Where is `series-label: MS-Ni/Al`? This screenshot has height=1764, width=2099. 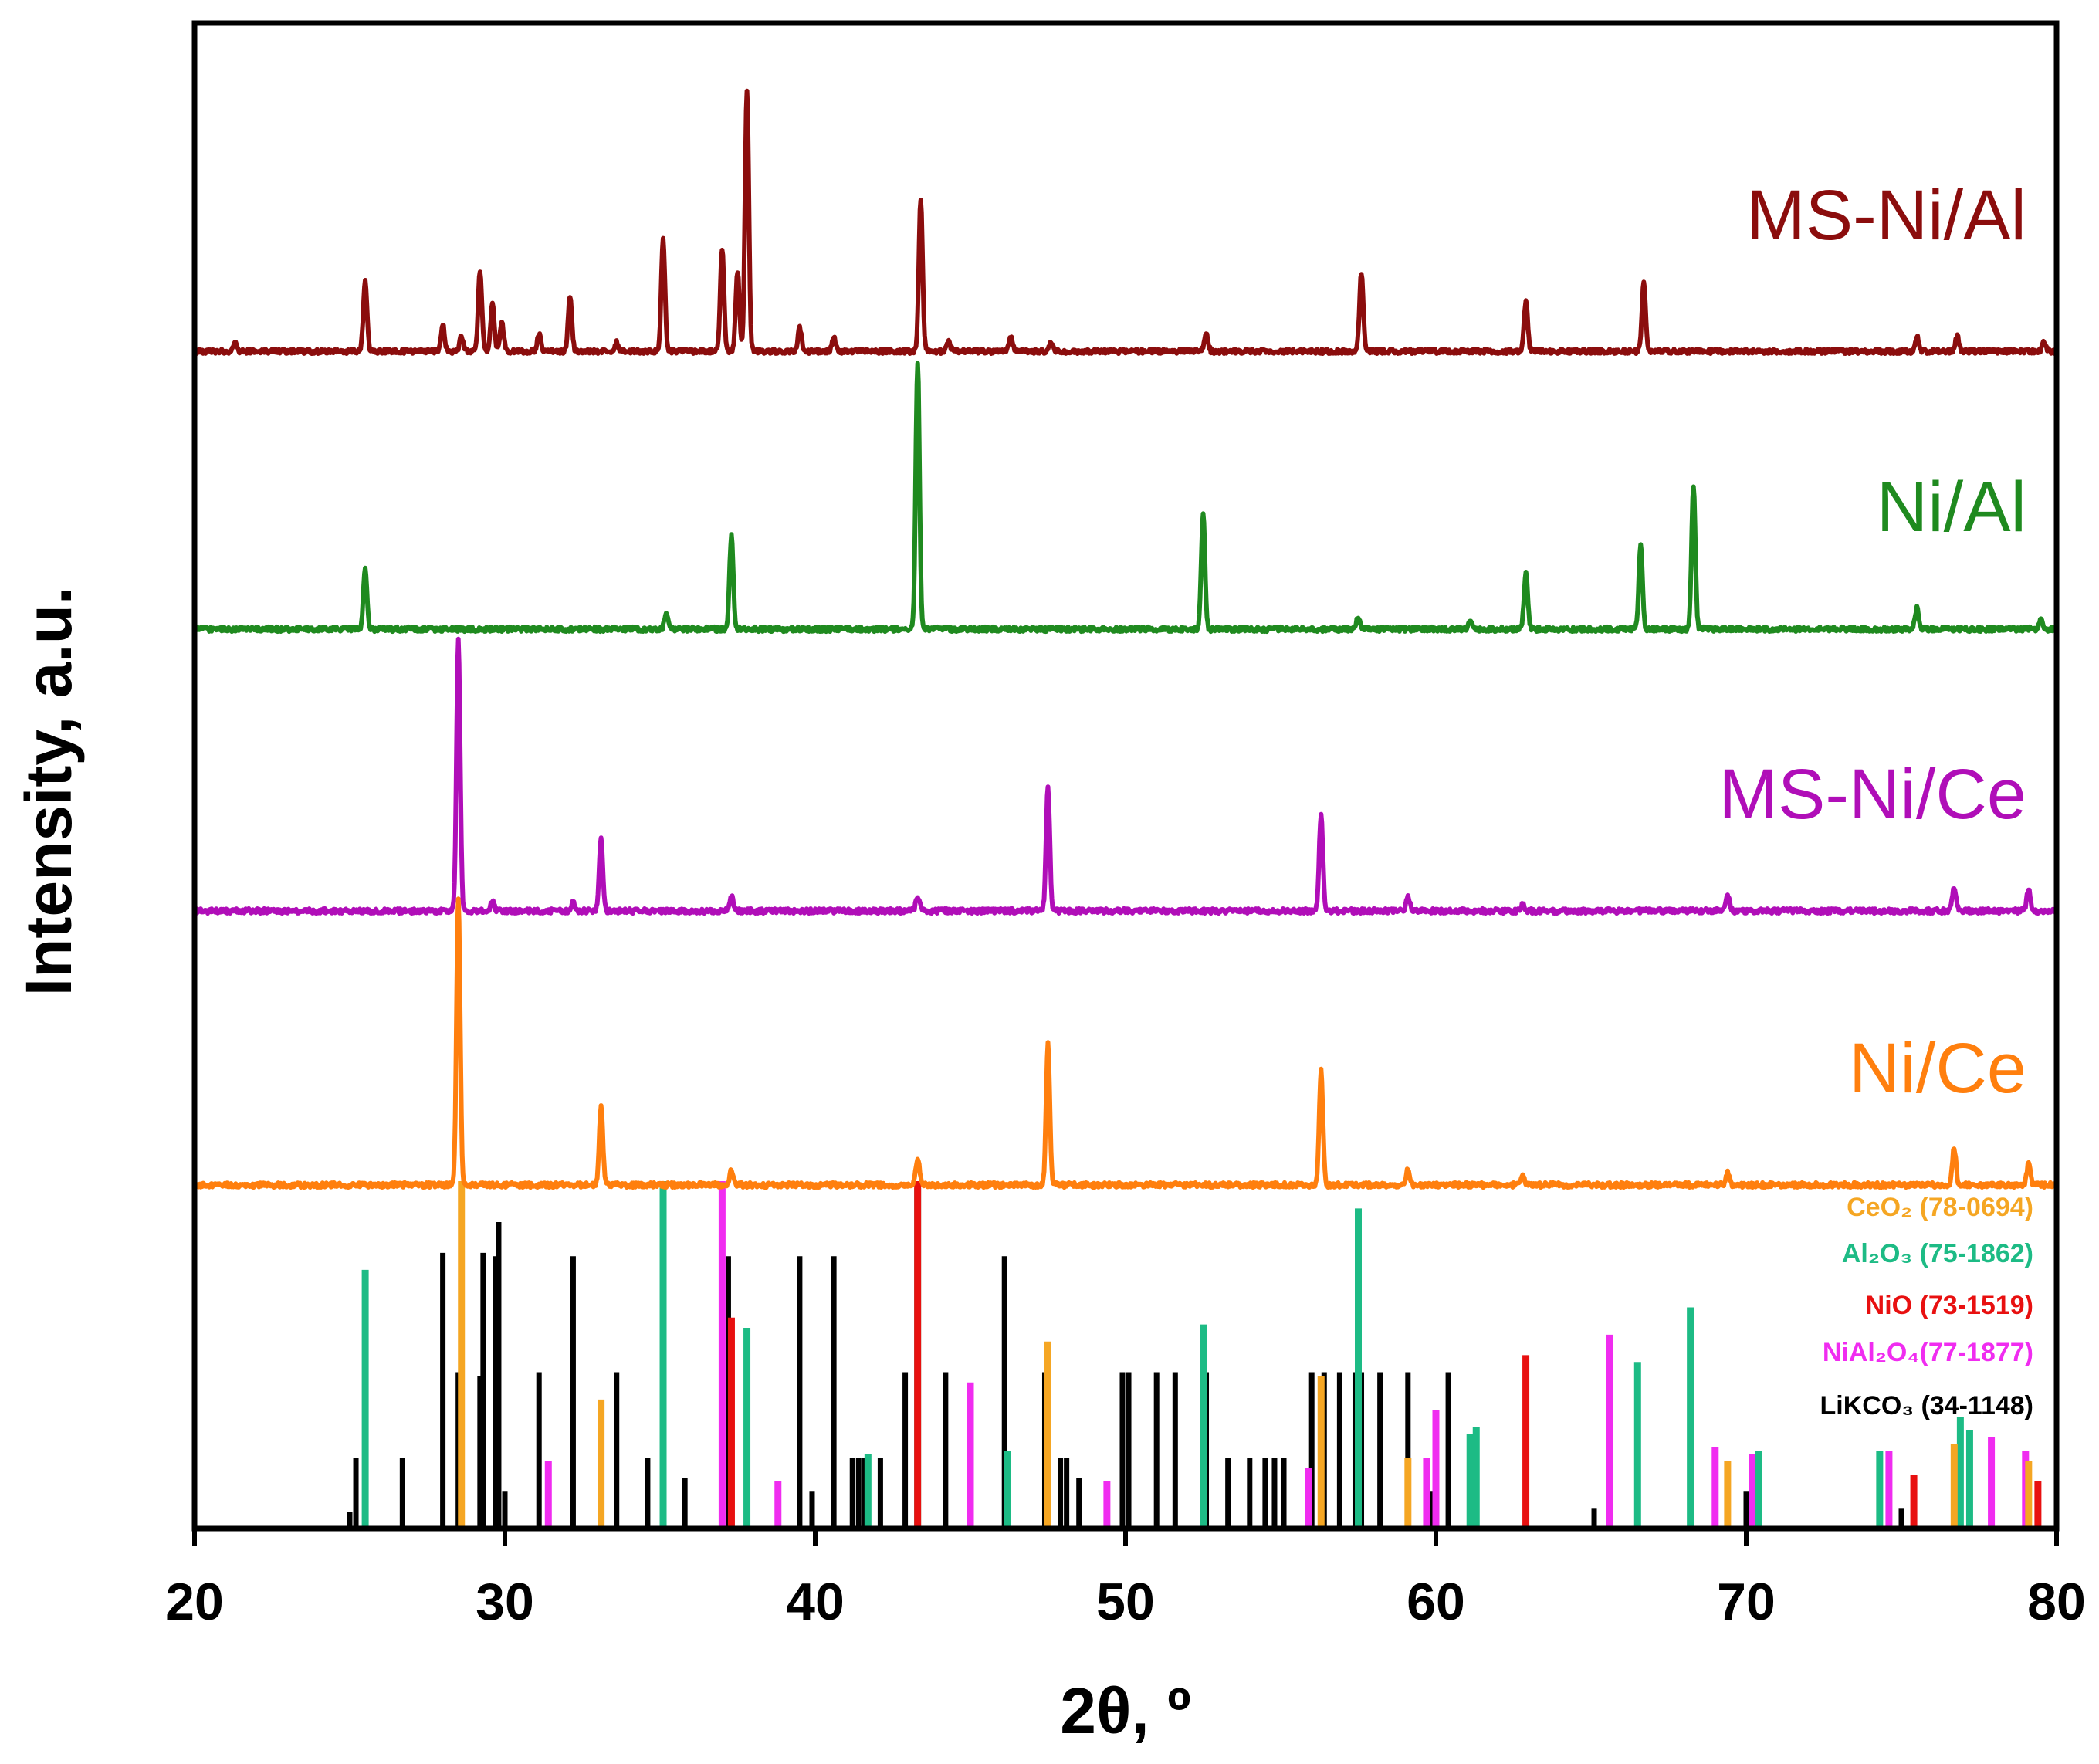
series-label: MS-Ni/Al is located at coordinates (1886, 215).